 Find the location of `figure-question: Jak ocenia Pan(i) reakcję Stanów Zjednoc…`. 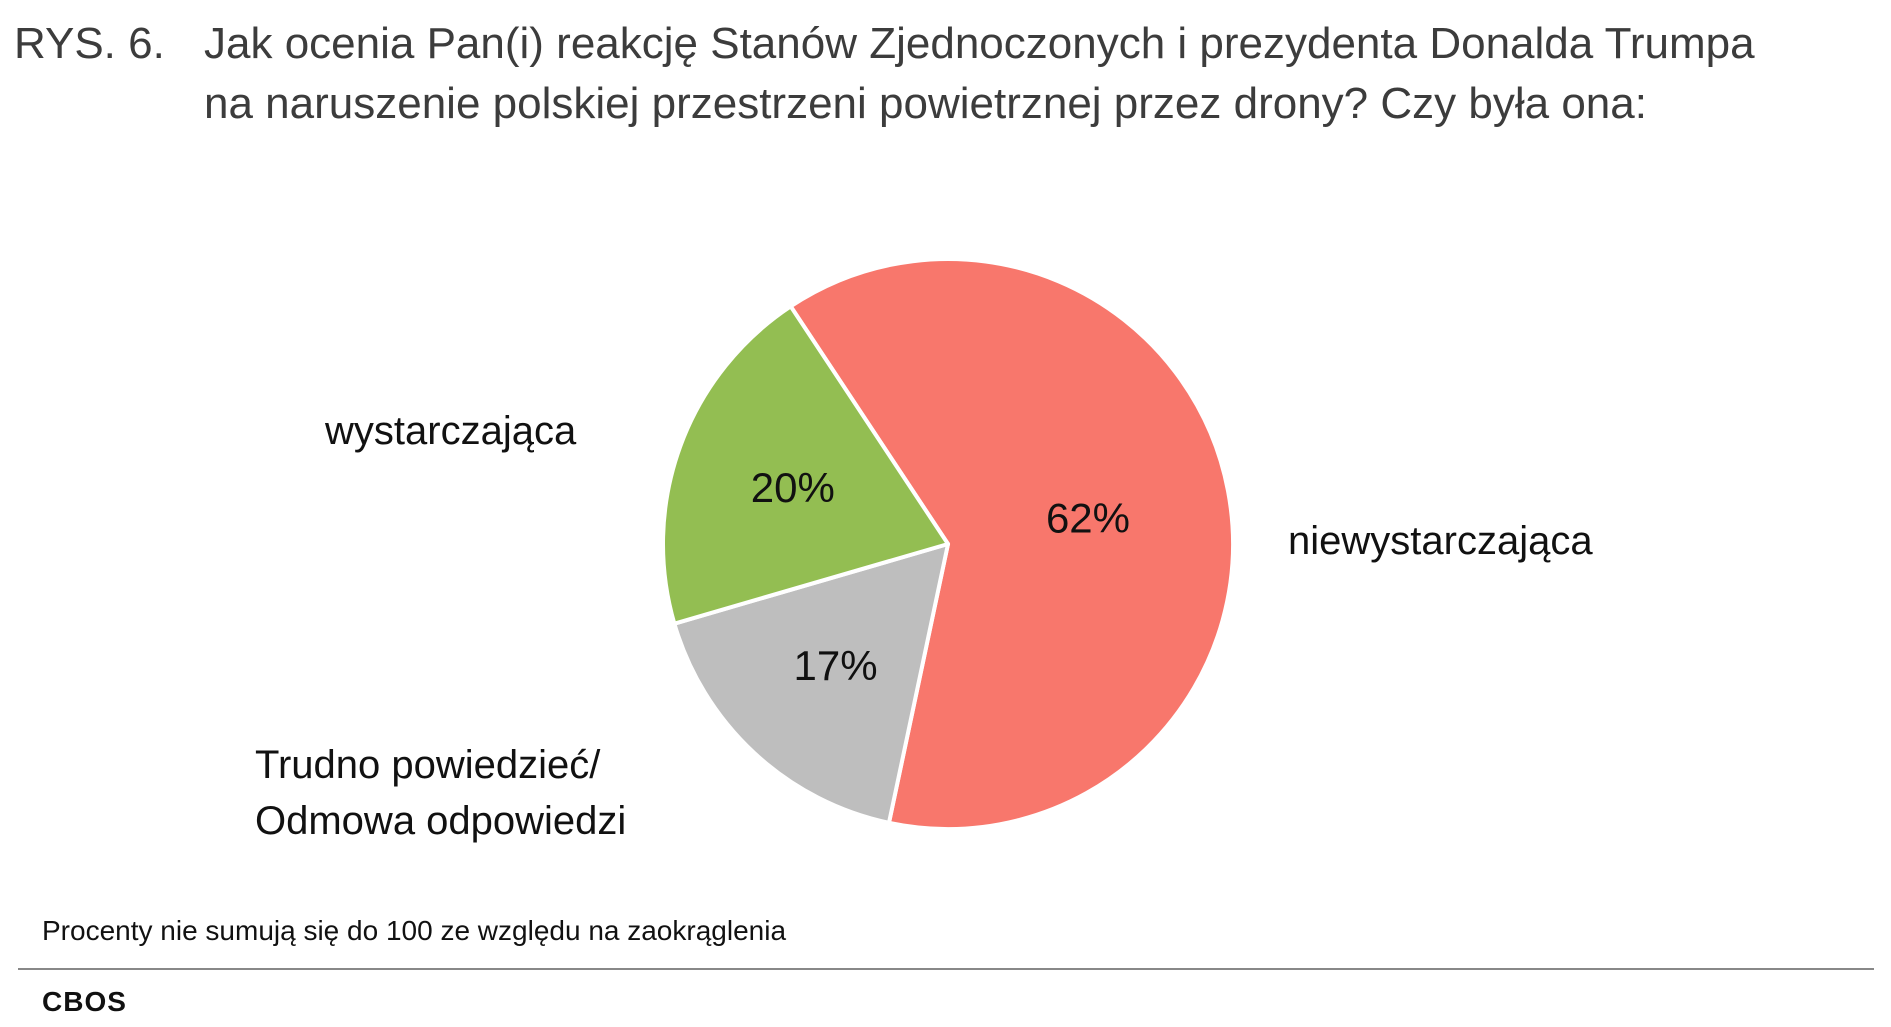

figure-question: Jak ocenia Pan(i) reakcję Stanów Zjednoc… is located at coordinates (979, 73).